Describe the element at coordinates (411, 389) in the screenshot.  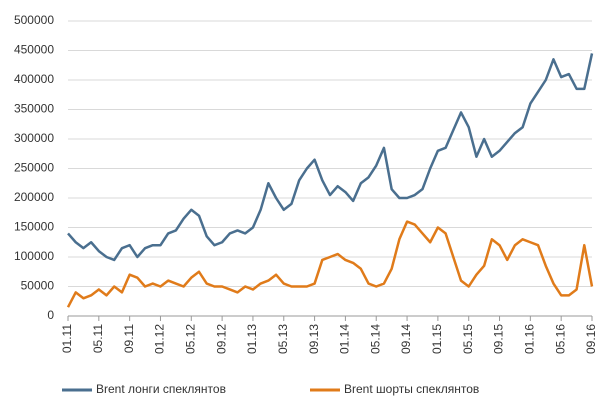
I see `legend-label: Brent шорты спеклянтов` at that location.